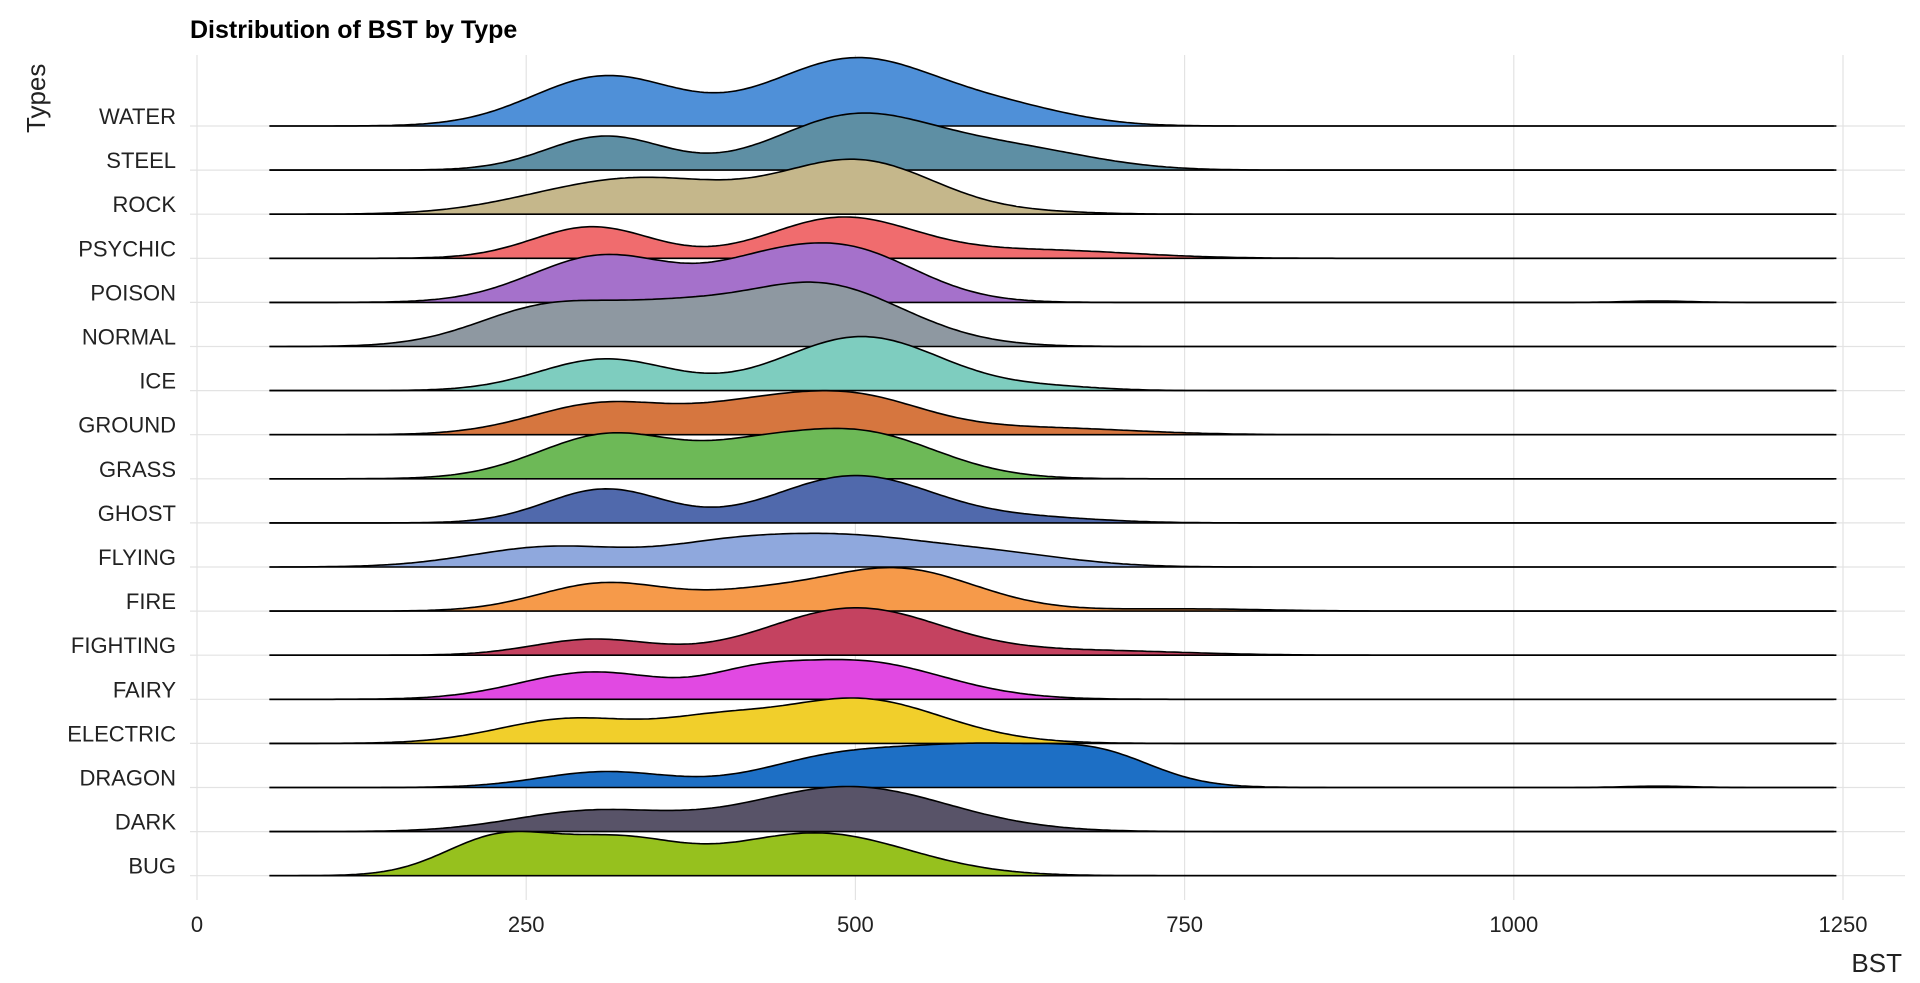  Describe the element at coordinates (137, 469) in the screenshot. I see `category-label-grass: GRASS` at that location.